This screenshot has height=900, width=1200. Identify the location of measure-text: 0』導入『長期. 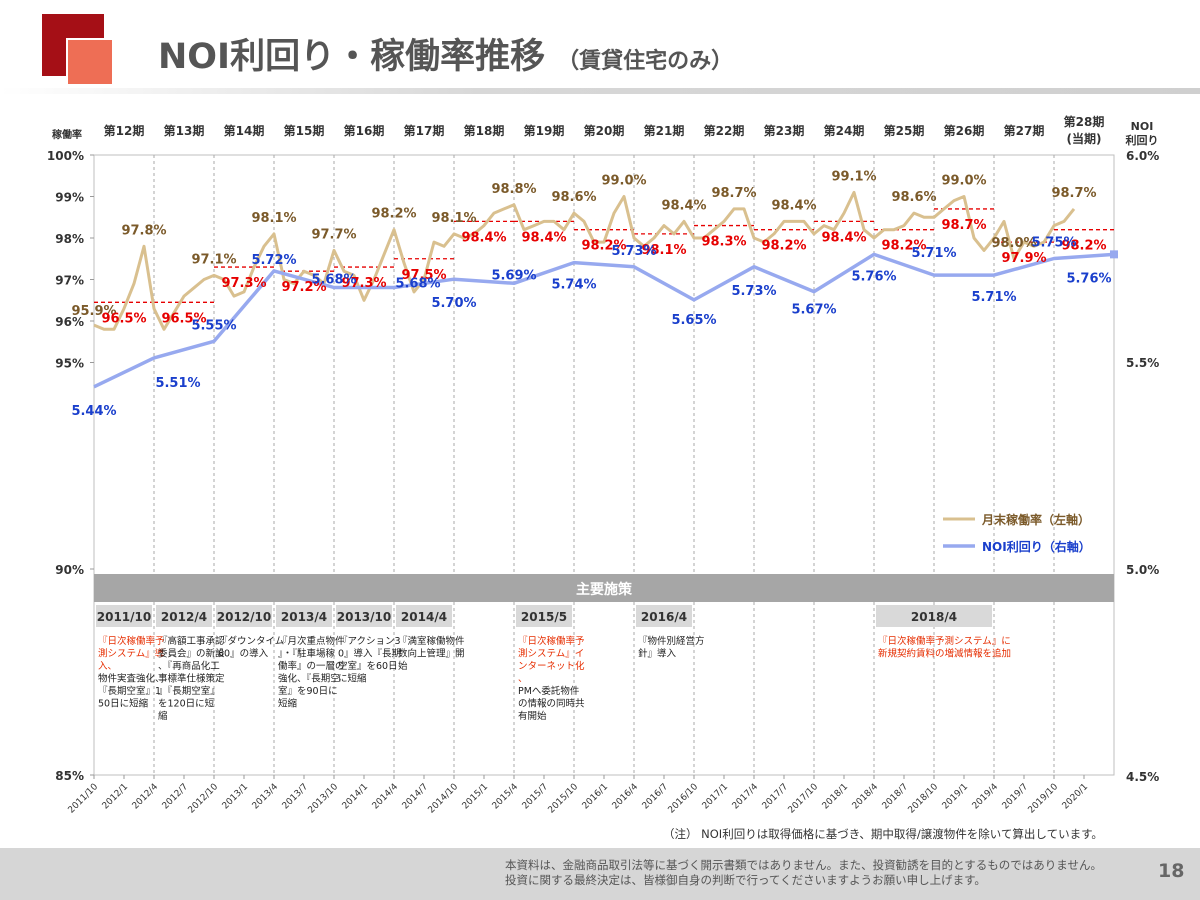
(369, 654).